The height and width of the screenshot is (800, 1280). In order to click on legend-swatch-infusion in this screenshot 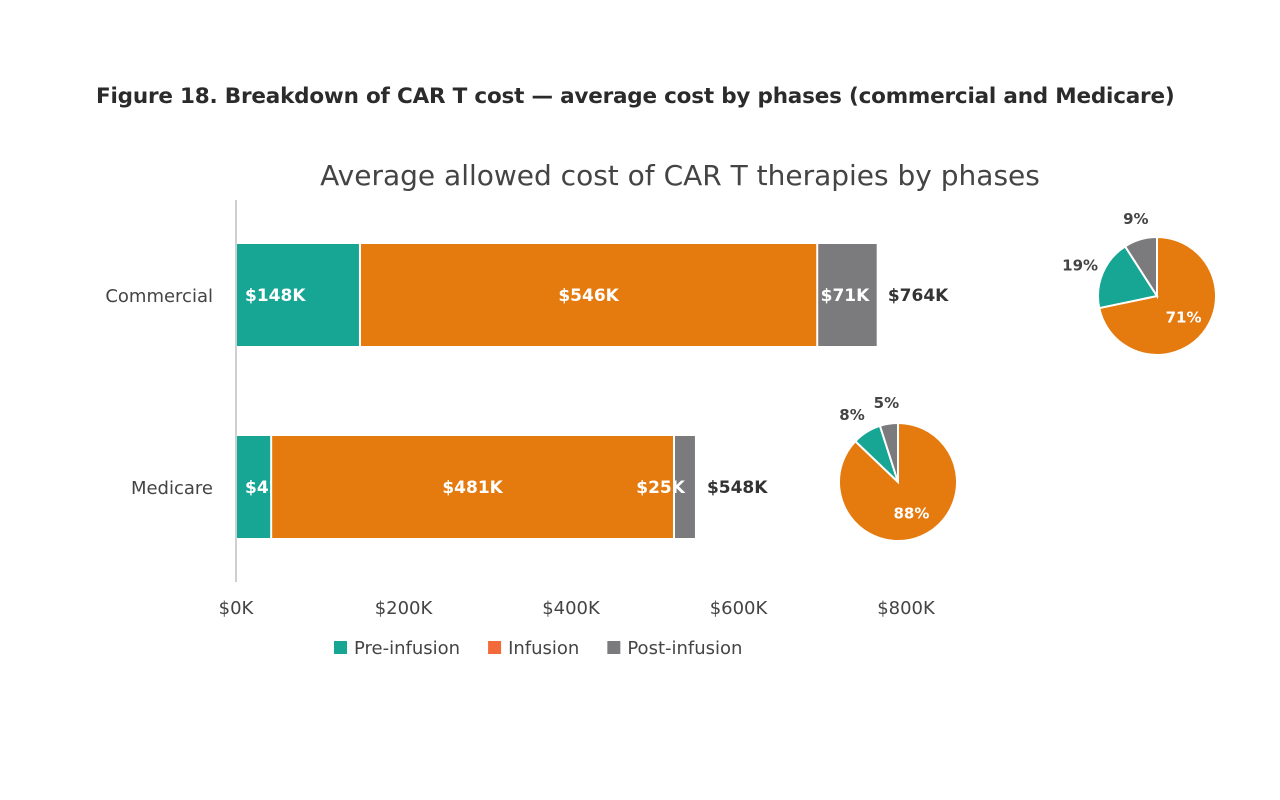, I will do `click(495, 647)`.